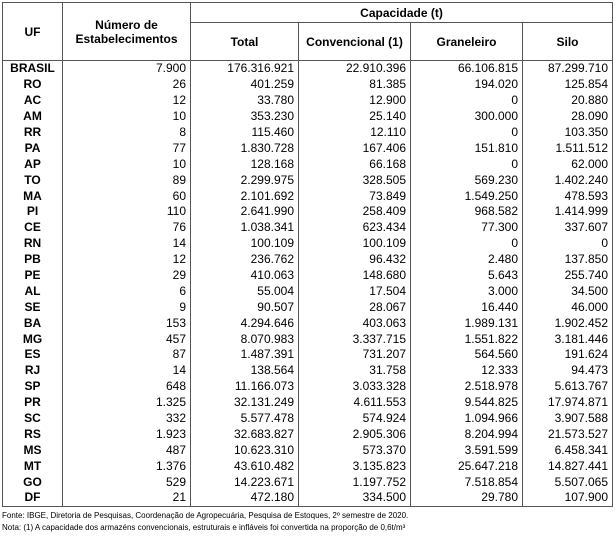 This screenshot has width=615, height=540. What do you see at coordinates (126, 498) in the screenshot?
I see `value-cell: 21` at bounding box center [126, 498].